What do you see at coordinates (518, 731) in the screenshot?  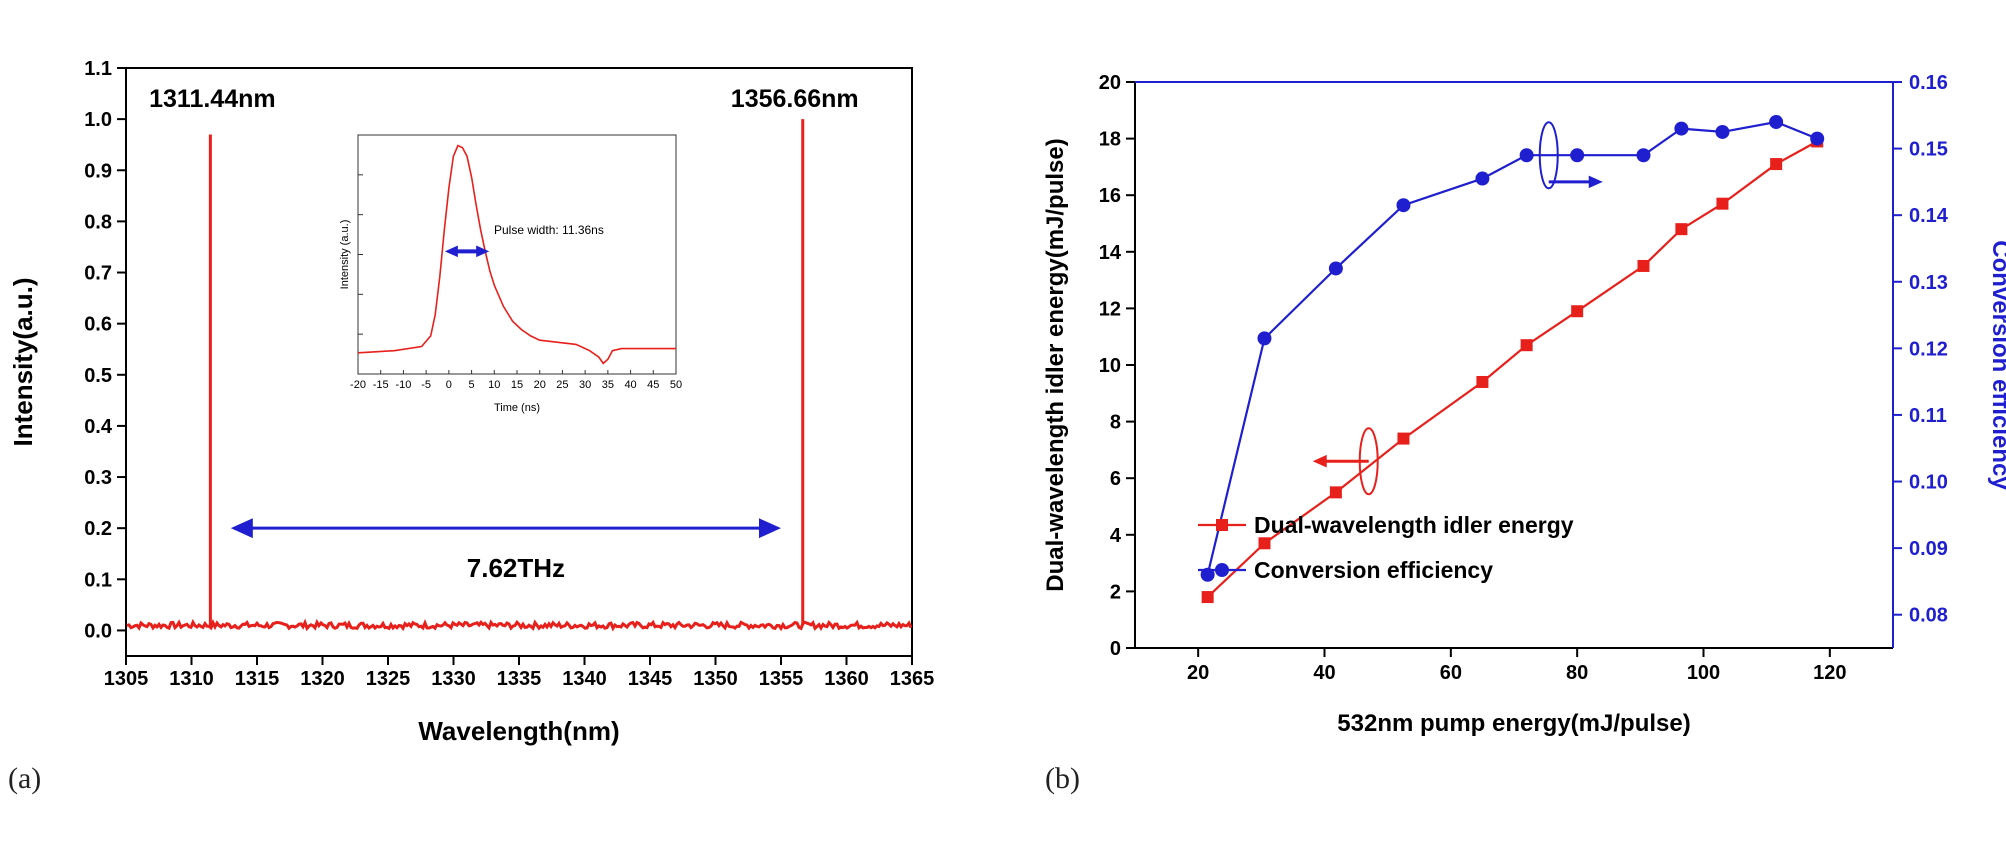 I see `x-axis-label-a: Wavelength(nm)` at bounding box center [518, 731].